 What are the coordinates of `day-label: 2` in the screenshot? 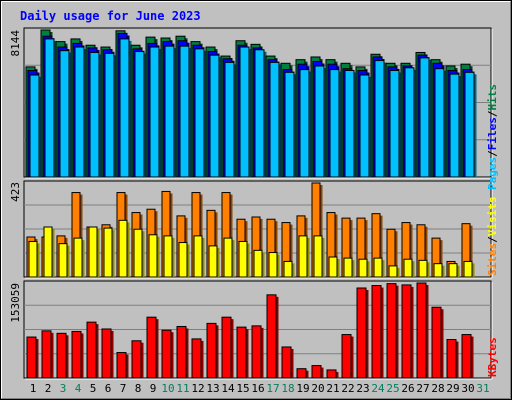 It's located at (48, 388).